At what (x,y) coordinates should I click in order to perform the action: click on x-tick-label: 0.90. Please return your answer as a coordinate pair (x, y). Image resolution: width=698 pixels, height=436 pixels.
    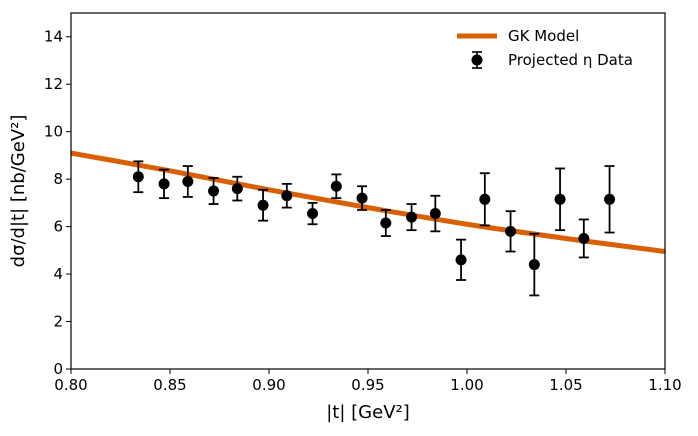
    Looking at the image, I should click on (268, 385).